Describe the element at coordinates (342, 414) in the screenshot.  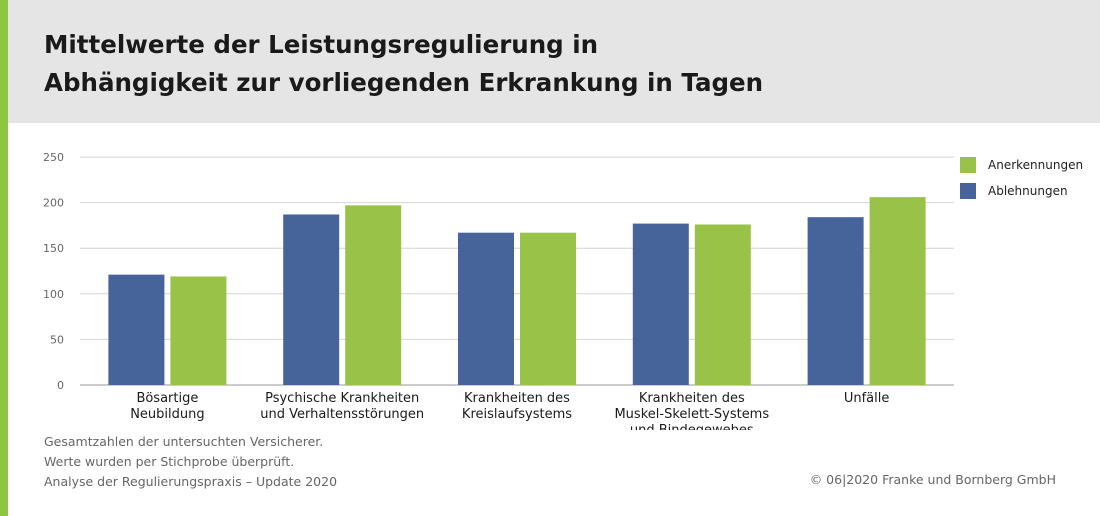
I see `category-label: und Verhaltensstörungen` at that location.